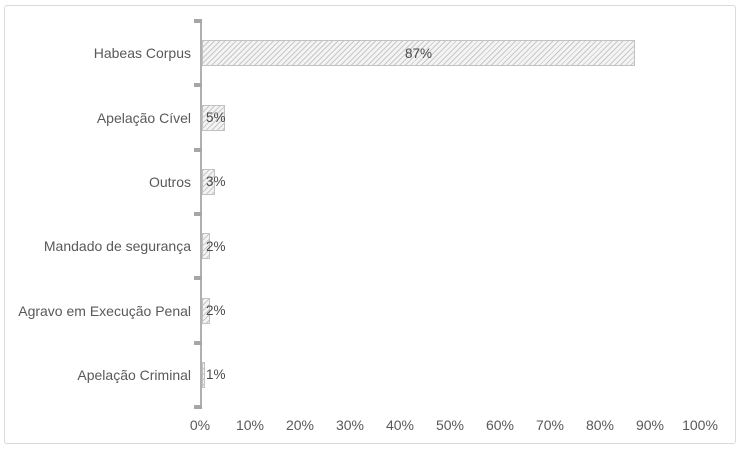 The width and height of the screenshot is (741, 452). I want to click on x-axis-label-0: 0%, so click(200, 425).